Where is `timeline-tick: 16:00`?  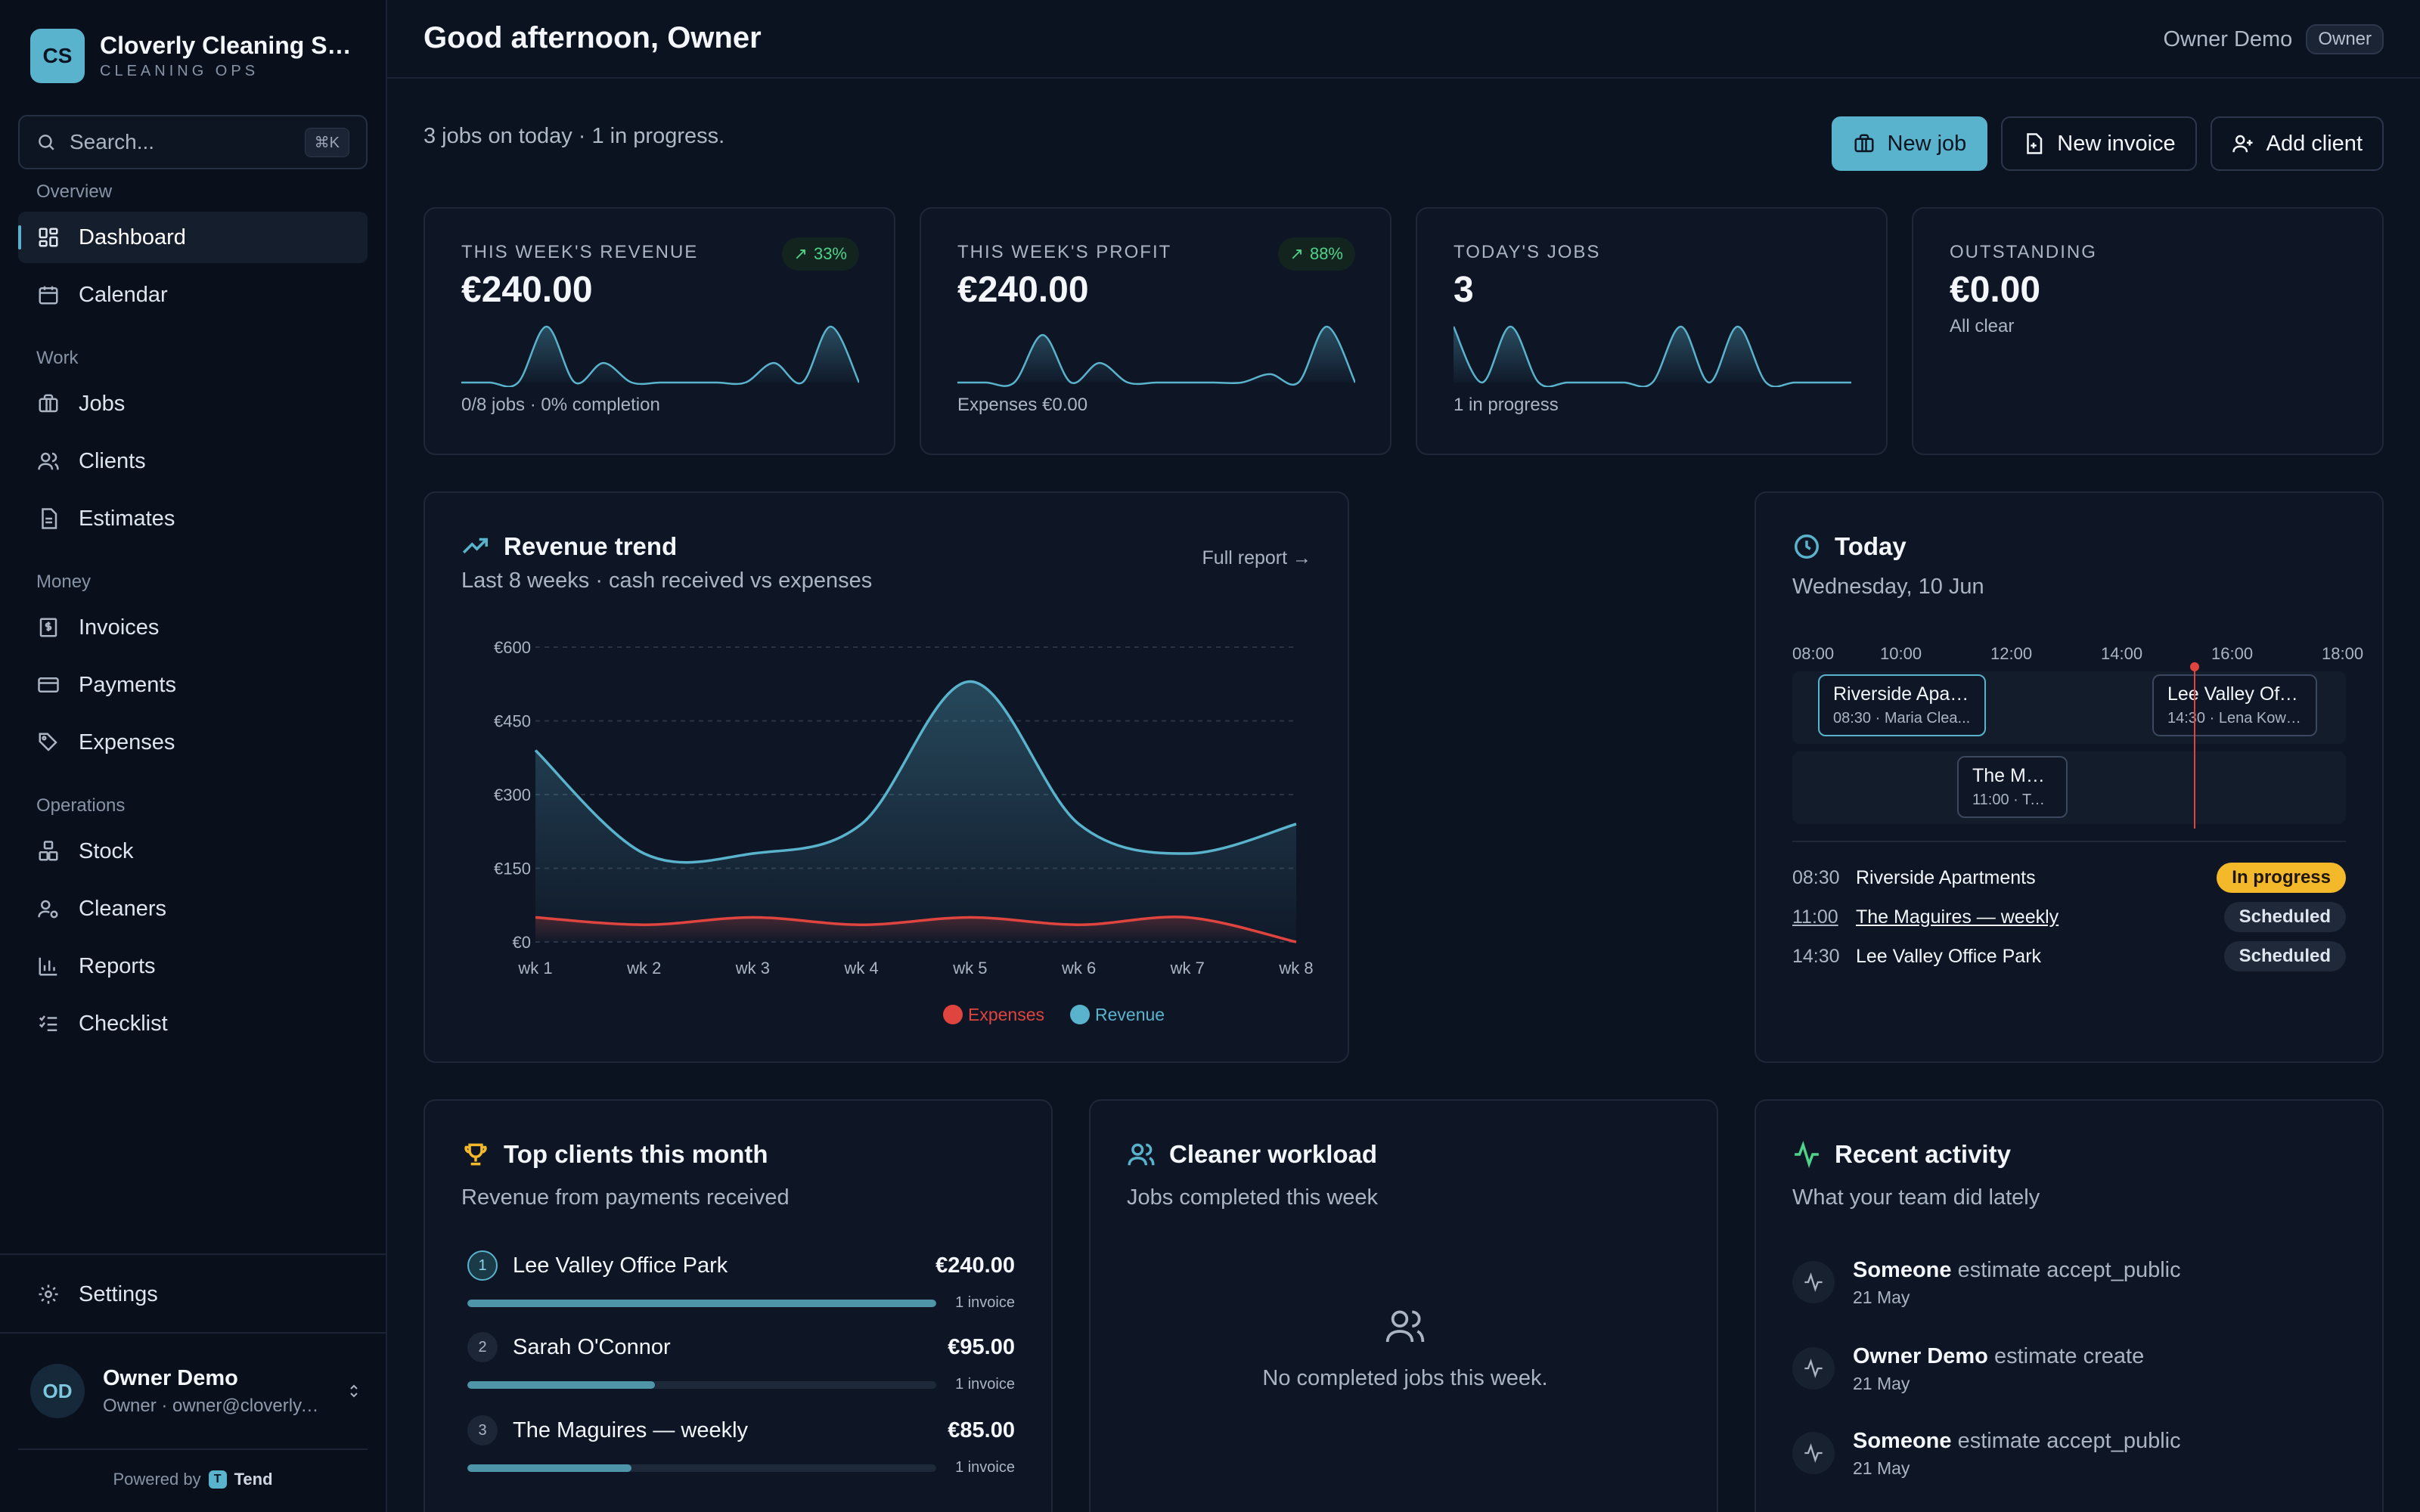 timeline-tick: 16:00 is located at coordinates (2232, 653).